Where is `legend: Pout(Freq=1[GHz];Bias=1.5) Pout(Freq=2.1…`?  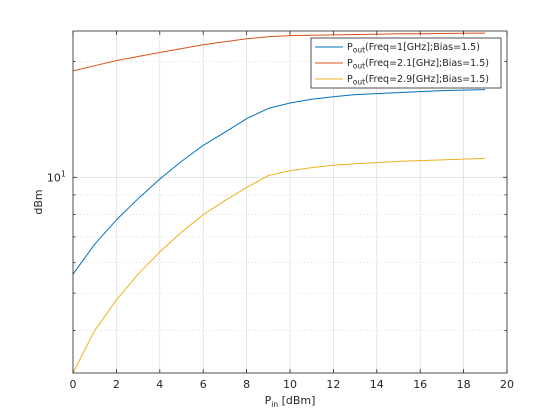 legend: Pout(Freq=1[GHz];Bias=1.5) Pout(Freq=2.1… is located at coordinates (406, 63).